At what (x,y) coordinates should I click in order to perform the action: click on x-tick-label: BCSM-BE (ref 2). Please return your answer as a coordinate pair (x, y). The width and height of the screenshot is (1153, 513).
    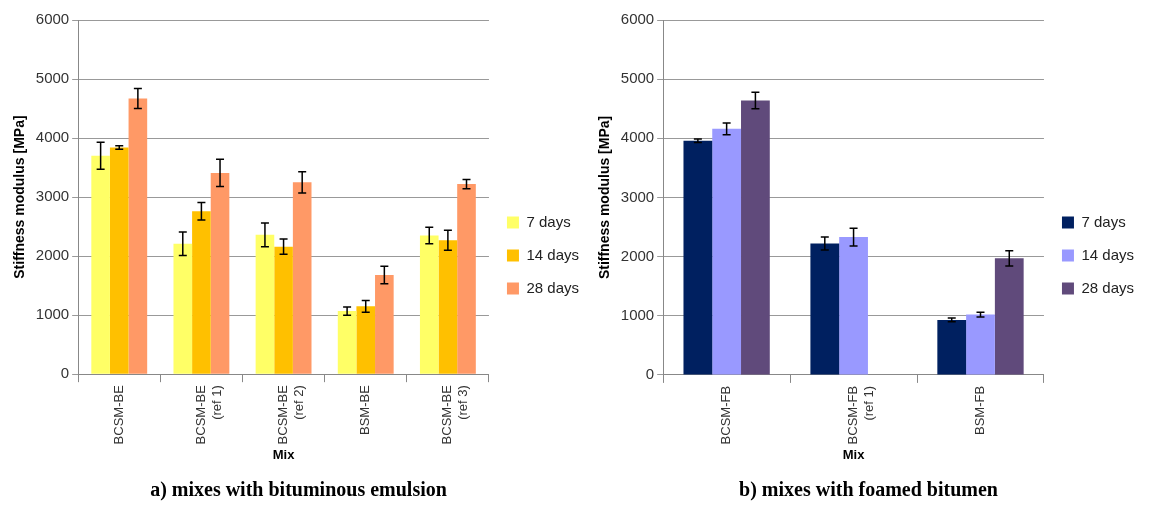
    Looking at the image, I should click on (290, 414).